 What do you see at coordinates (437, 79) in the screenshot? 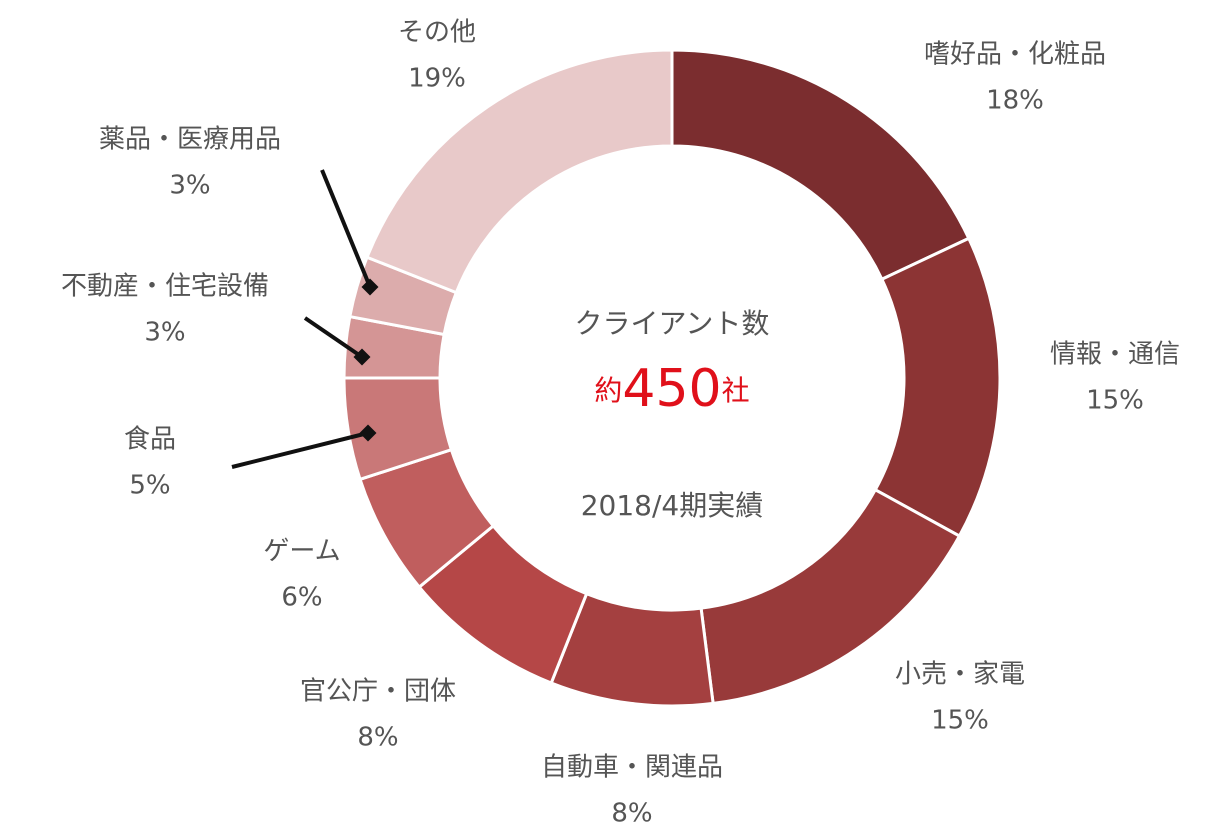
I see `value-label: 19%` at bounding box center [437, 79].